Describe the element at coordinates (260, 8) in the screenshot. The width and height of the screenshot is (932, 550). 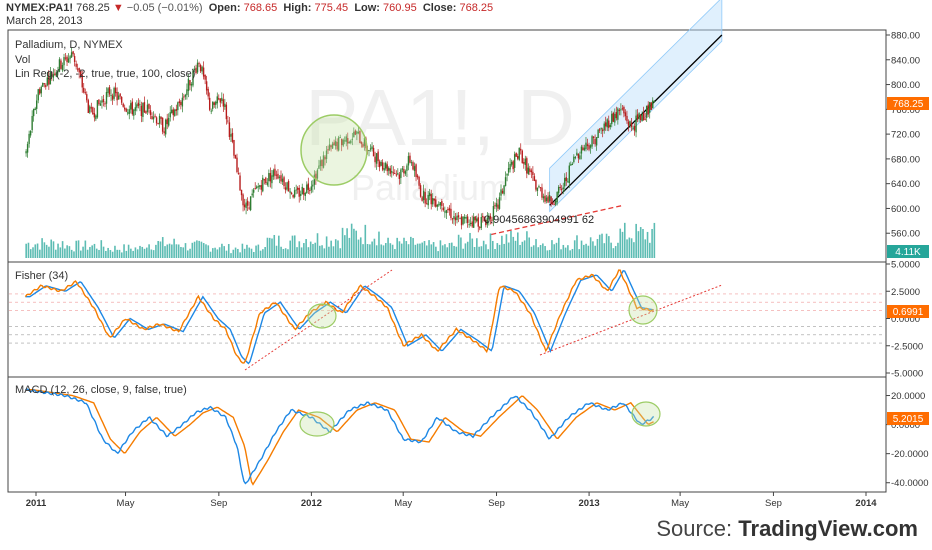
I see `open-value: 768.65` at that location.